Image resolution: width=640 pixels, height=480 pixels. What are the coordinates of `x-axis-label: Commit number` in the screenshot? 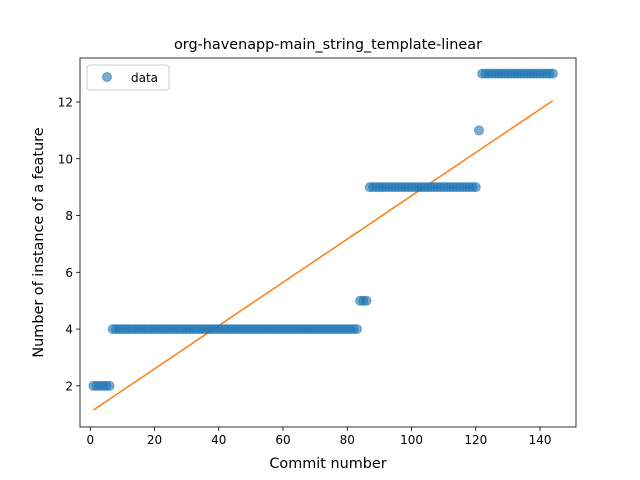 It's located at (327, 464).